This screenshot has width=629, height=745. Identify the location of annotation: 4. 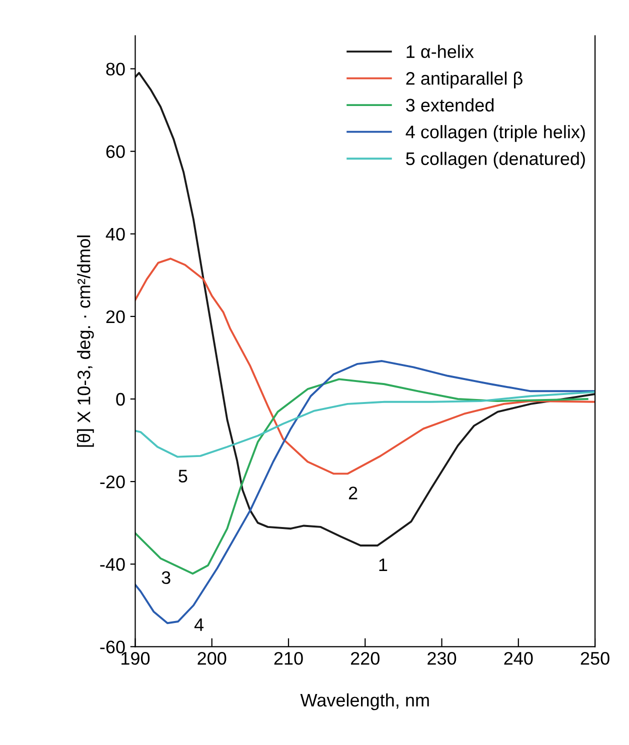
(199, 624).